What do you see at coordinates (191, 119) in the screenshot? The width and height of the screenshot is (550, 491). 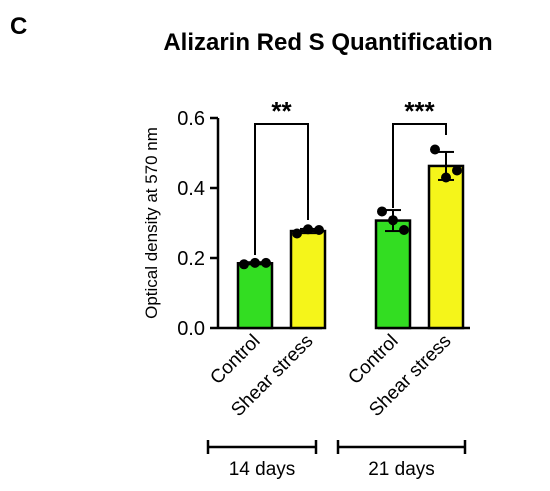 I see `y-tick-label: 0.6` at bounding box center [191, 119].